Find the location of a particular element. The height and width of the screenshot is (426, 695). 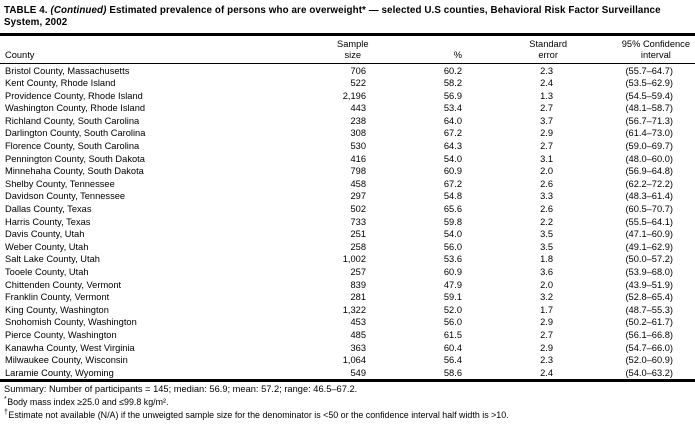

cell-confidence-interval: (59.0–69.7) is located at coordinates (649, 146).